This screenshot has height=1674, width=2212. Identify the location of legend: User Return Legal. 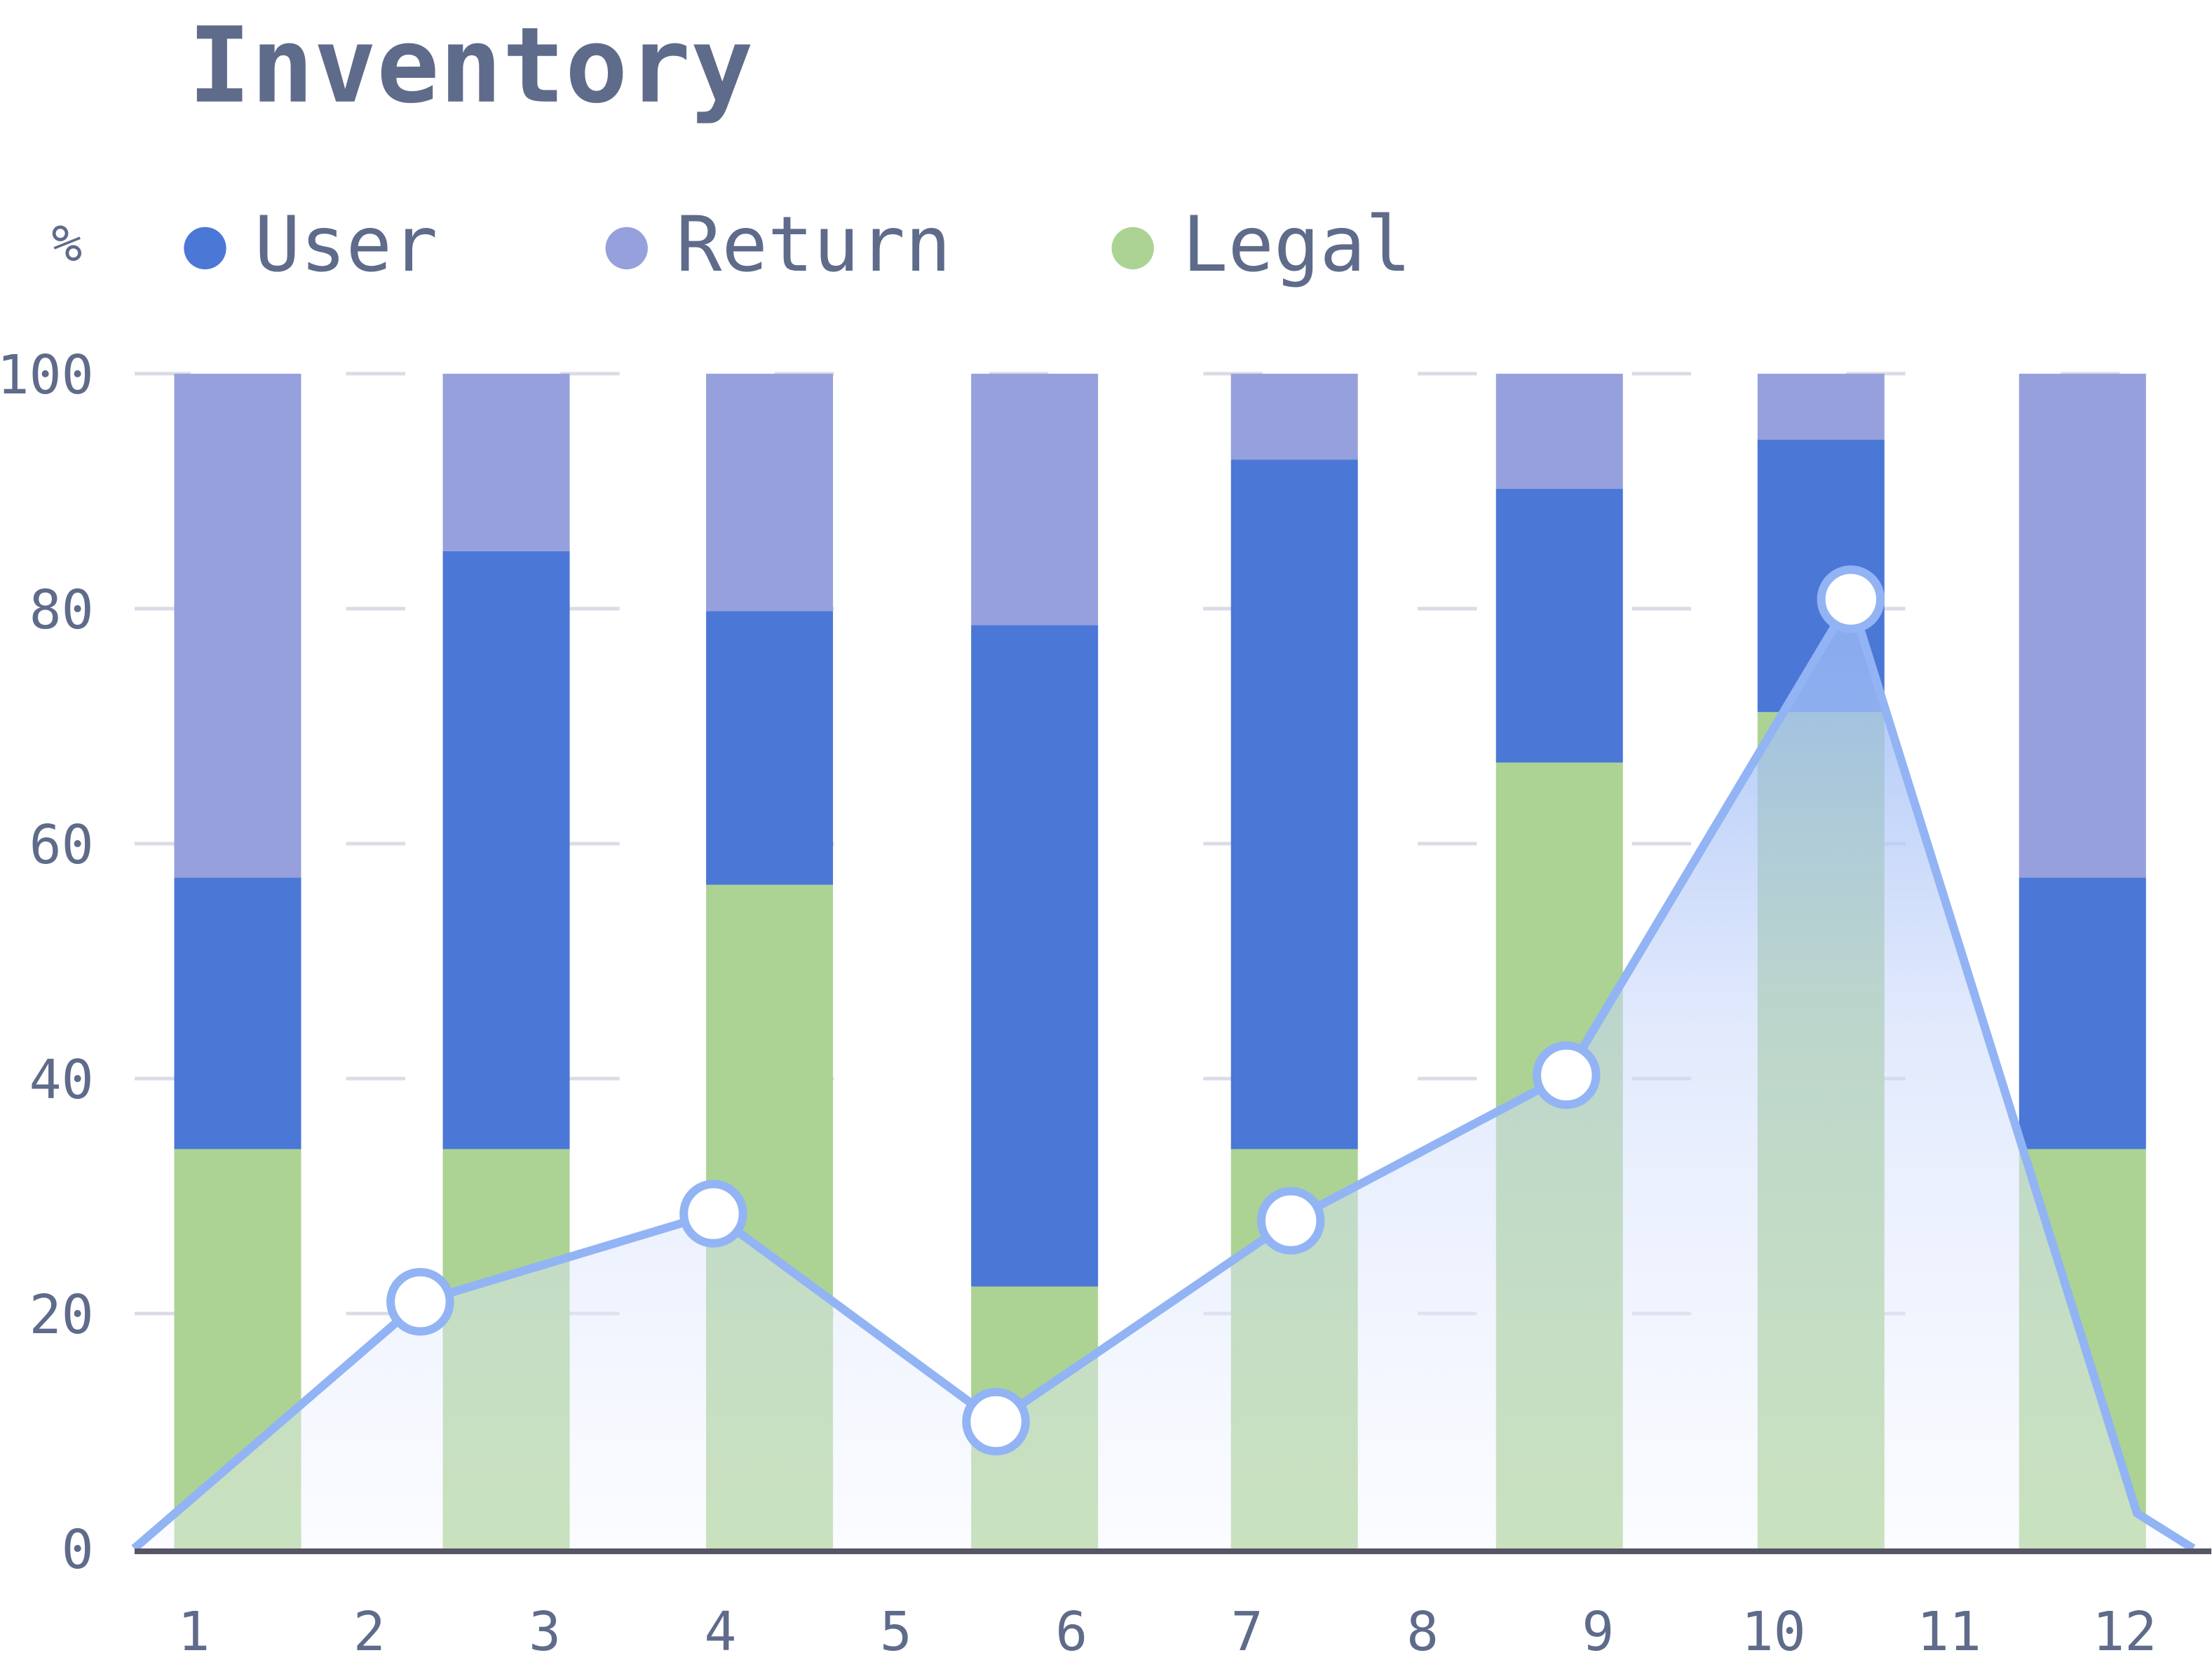
(797, 244).